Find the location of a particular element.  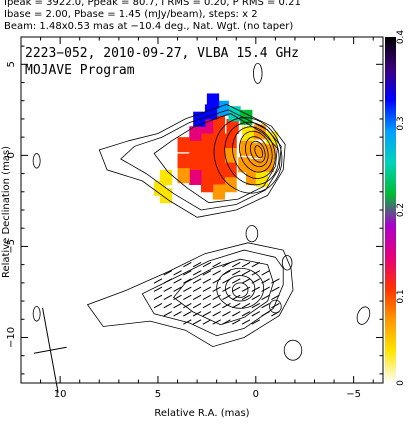

y-tick-label: −5 is located at coordinates (11, 246).